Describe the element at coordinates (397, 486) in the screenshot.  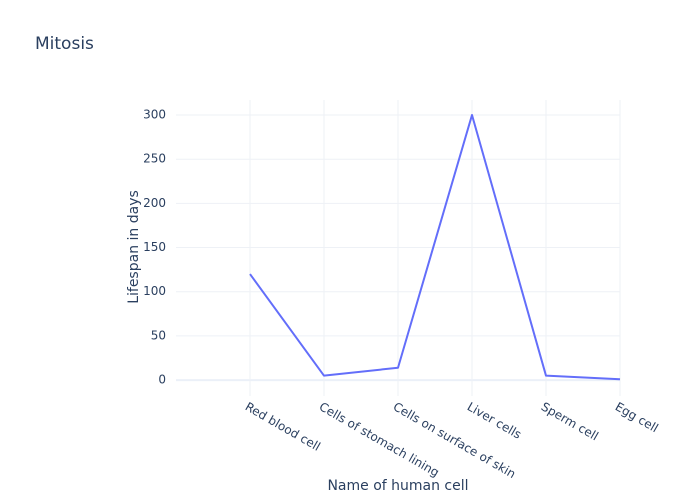
I see `x-axis-title: Name of human cell` at that location.